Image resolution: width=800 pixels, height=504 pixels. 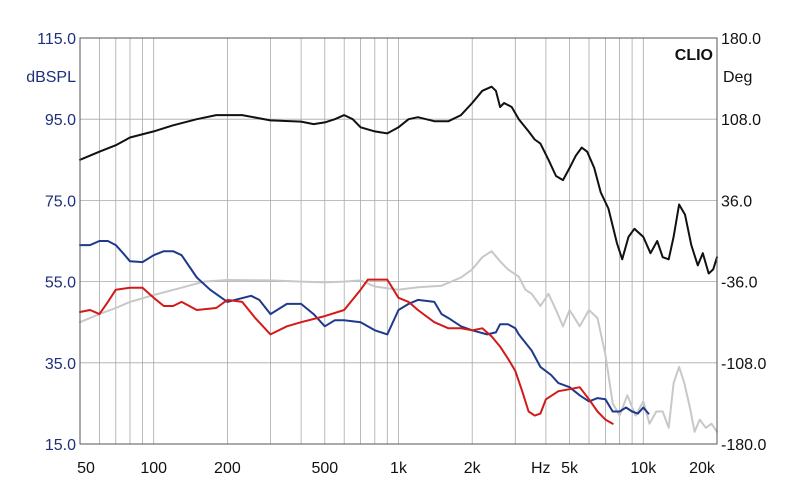 I want to click on left-axis-label: dBSPL, so click(x=51, y=77).